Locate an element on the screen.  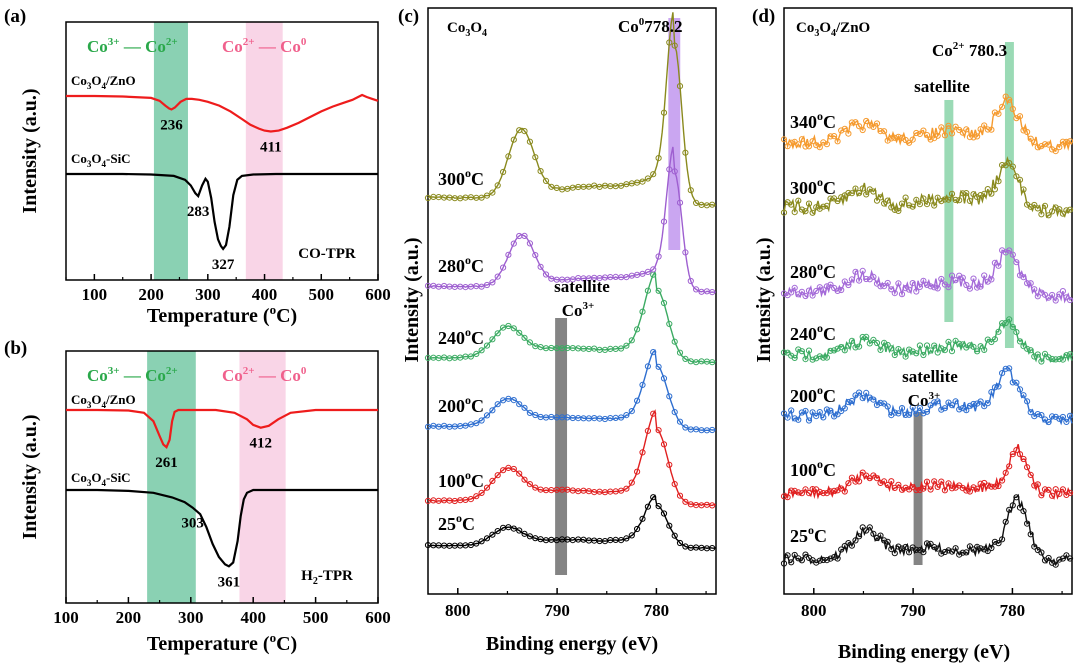
pc-xtick-label: 800 is located at coordinates (458, 610).